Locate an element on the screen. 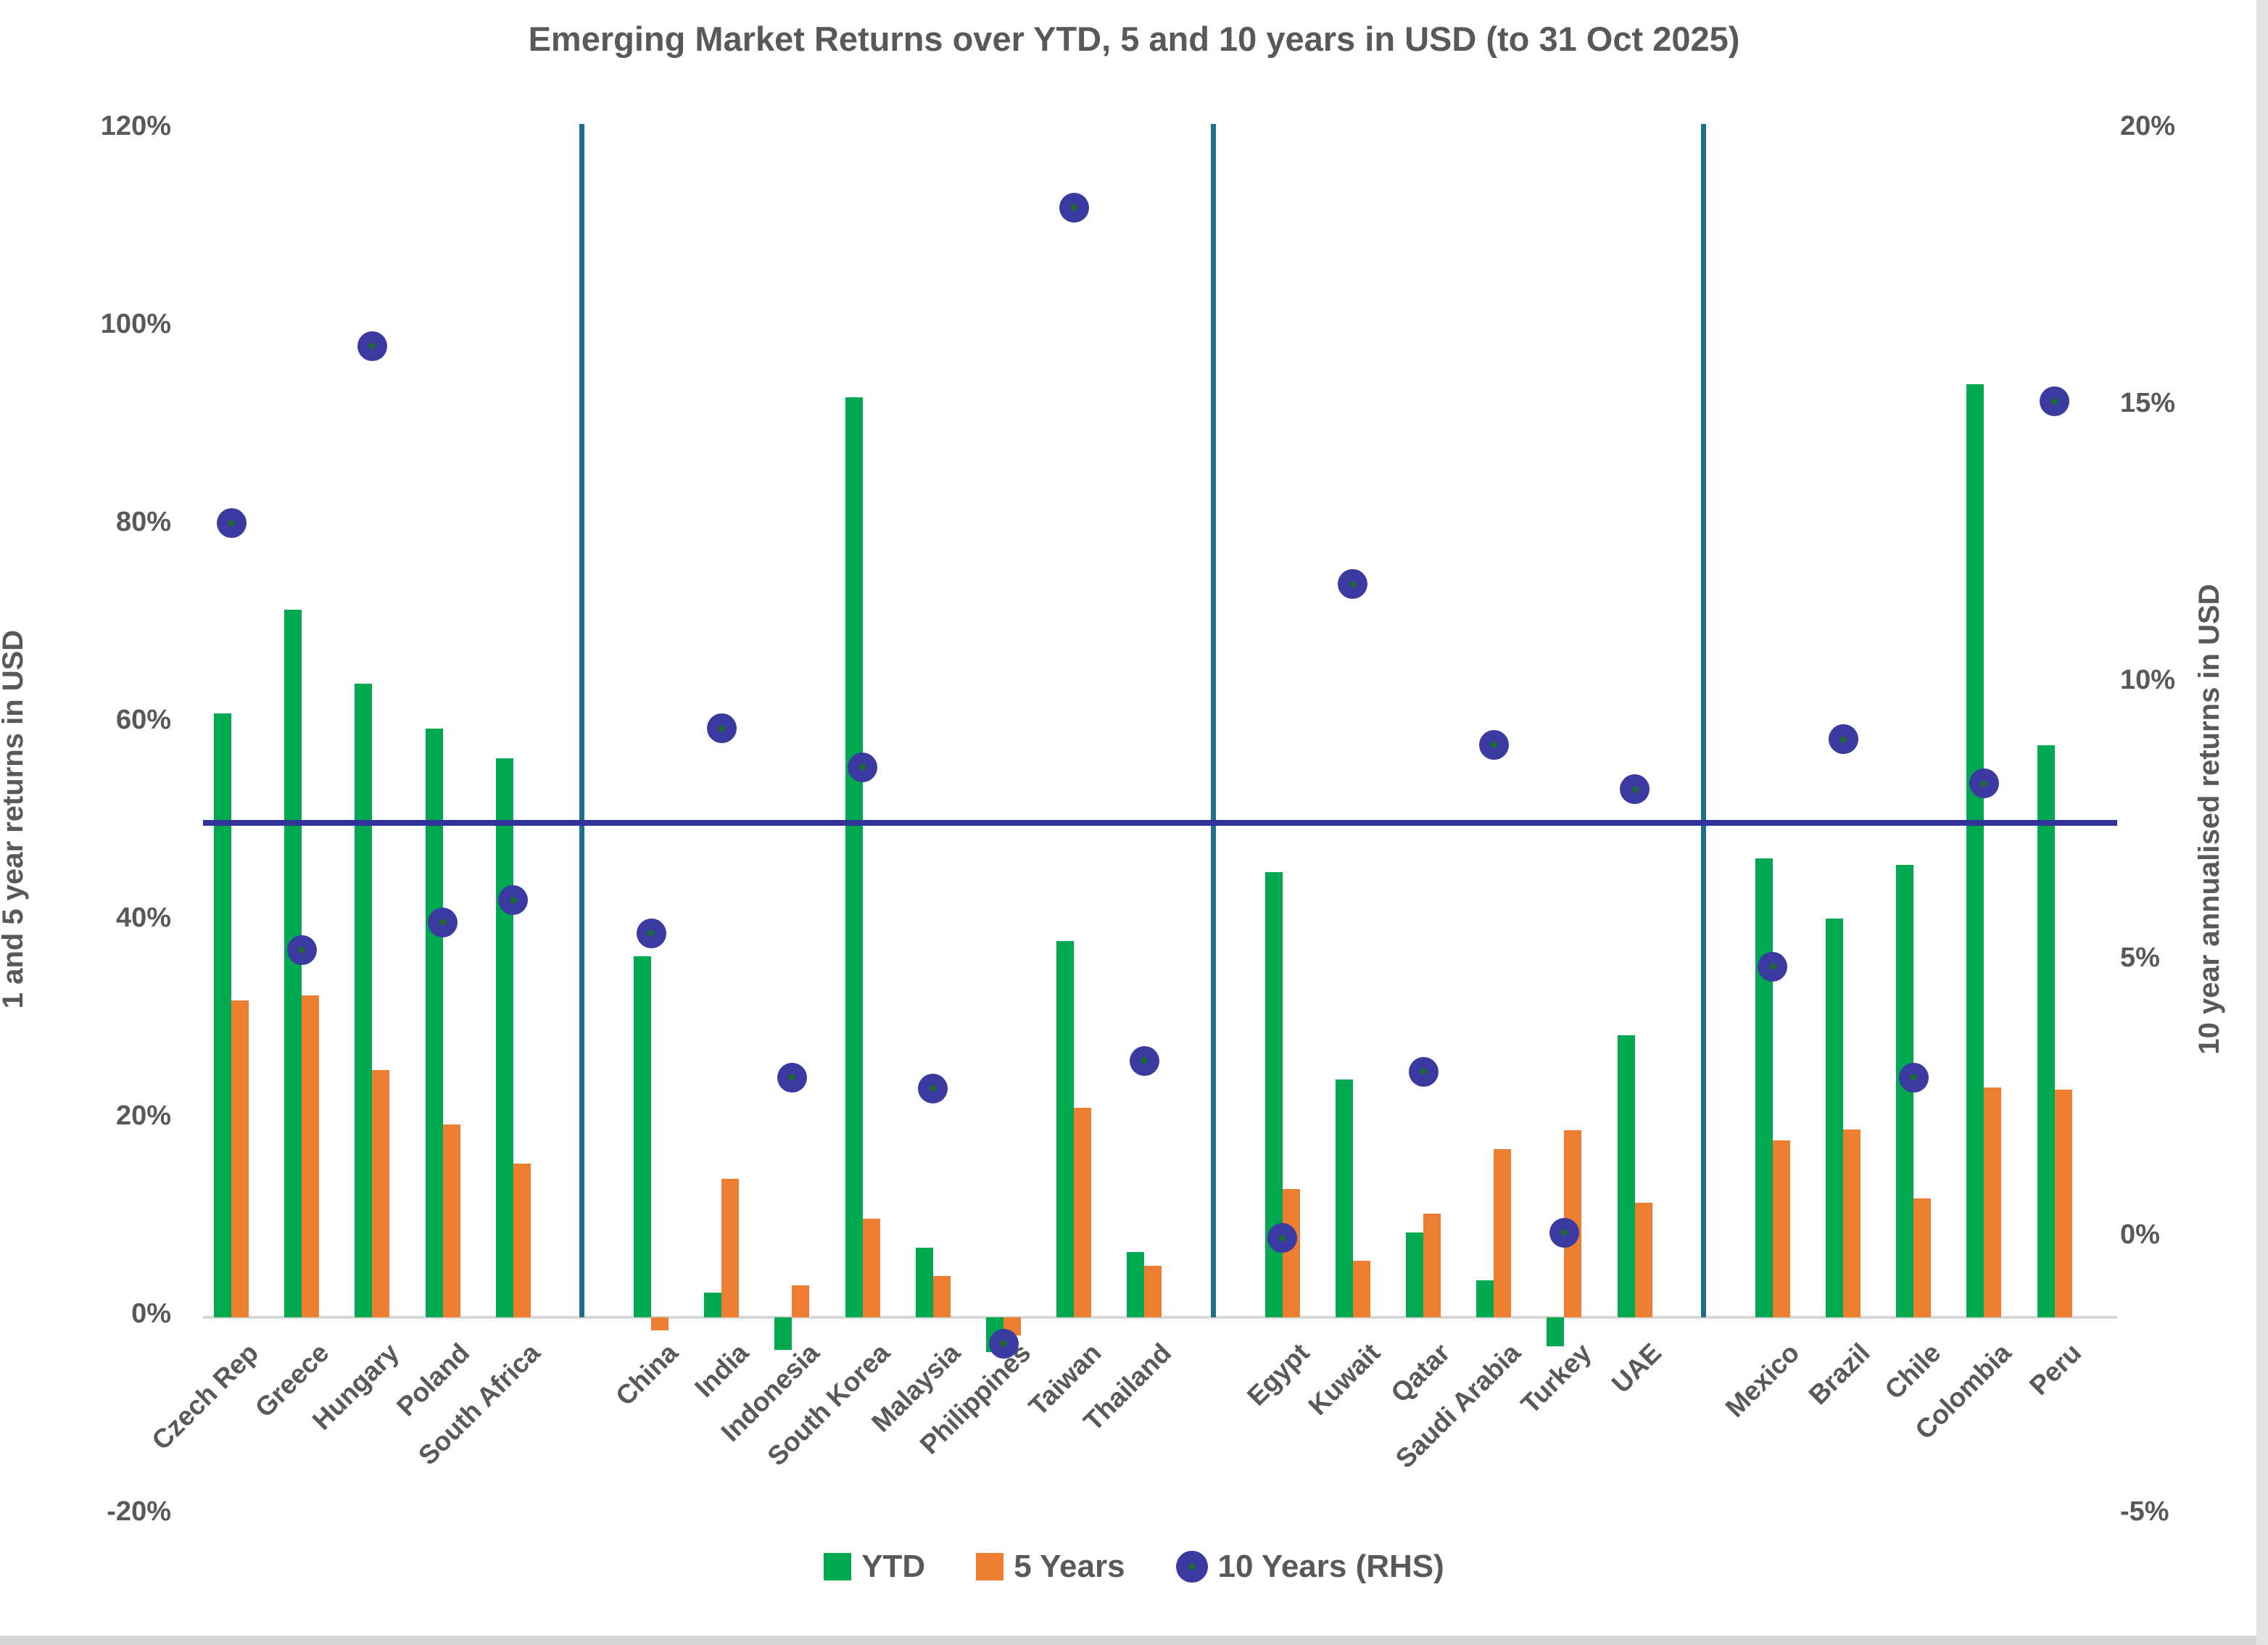 Image resolution: width=2268 pixels, height=1645 pixels. dot-10-years-poland is located at coordinates (443, 922).